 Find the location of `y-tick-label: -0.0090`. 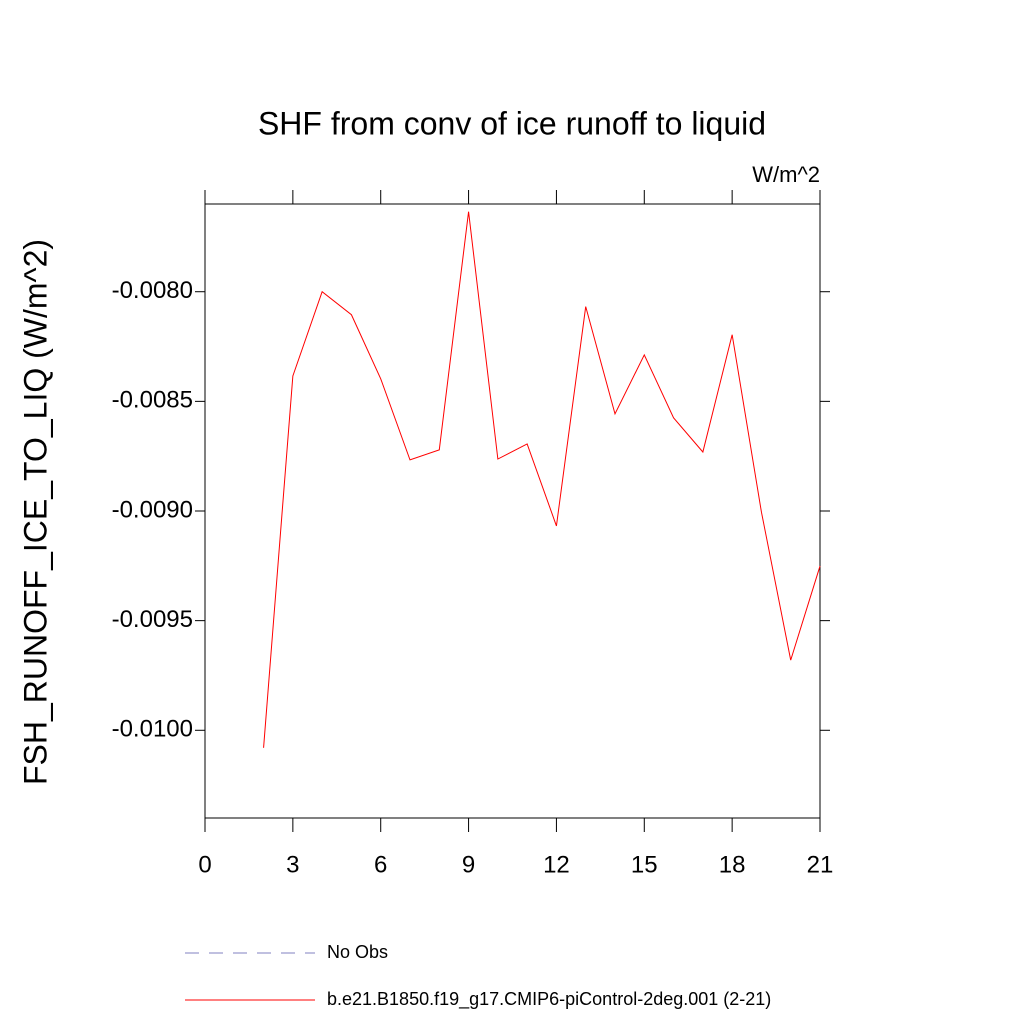

y-tick-label: -0.0090 is located at coordinates (152, 509).